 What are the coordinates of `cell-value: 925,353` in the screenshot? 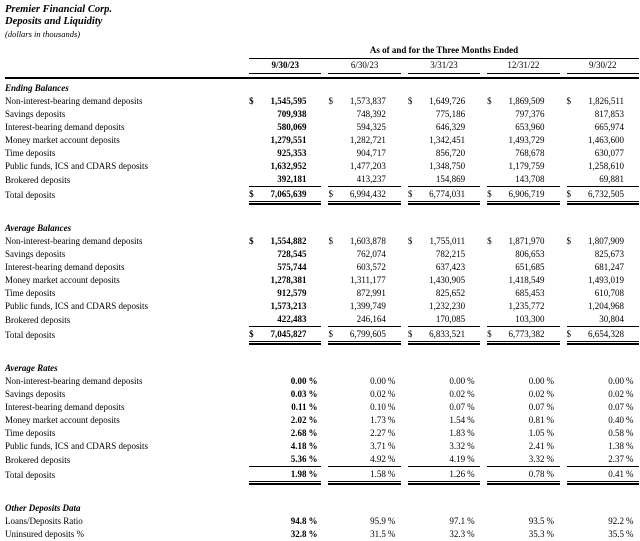 It's located at (292, 153).